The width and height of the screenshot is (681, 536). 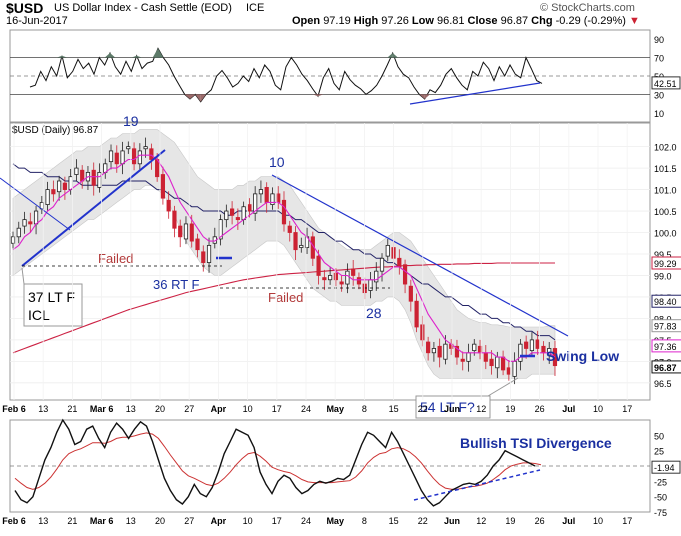 I want to click on tsi-x-tick-label: 15, so click(x=394, y=521).